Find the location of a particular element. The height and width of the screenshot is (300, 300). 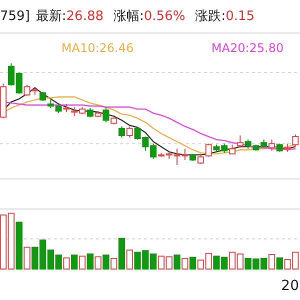

text: MA10:26.46 is located at coordinates (97, 48).